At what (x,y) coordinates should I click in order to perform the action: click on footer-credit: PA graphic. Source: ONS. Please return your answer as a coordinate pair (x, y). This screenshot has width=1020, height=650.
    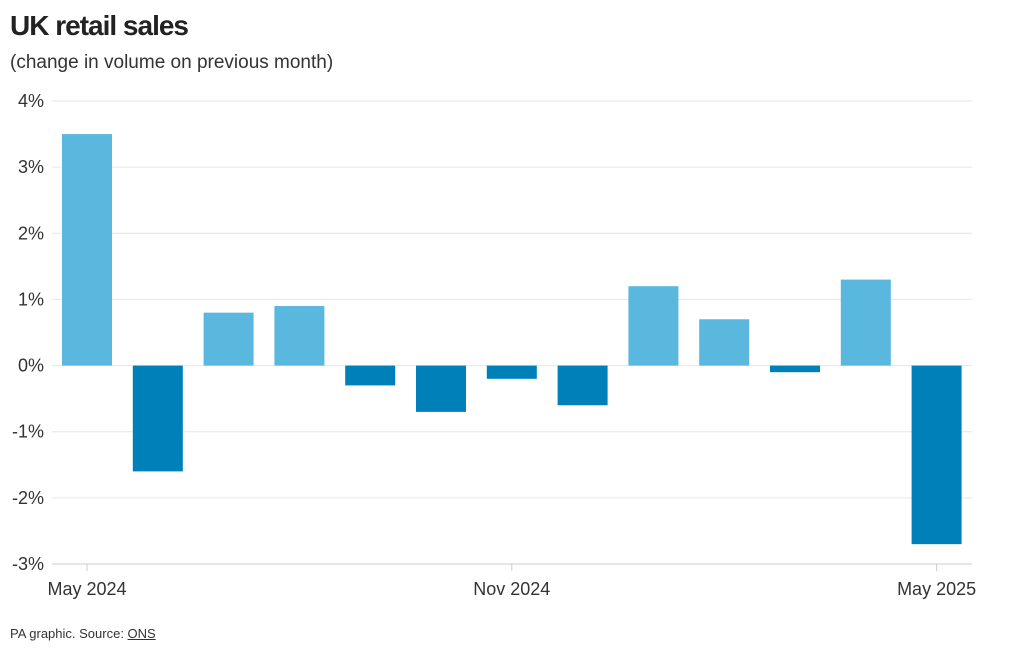
    Looking at the image, I should click on (83, 633).